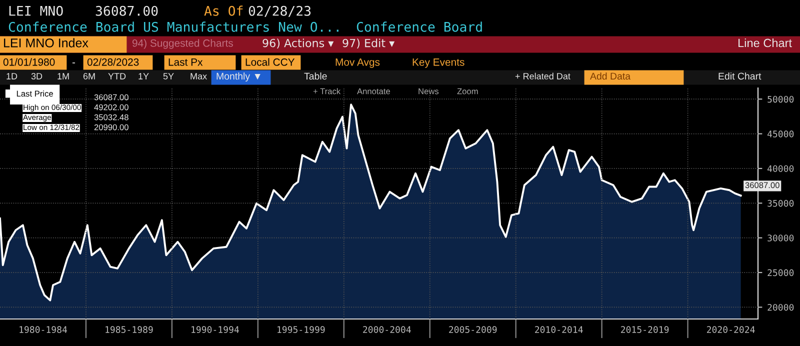  Describe the element at coordinates (559, 329) in the screenshot. I see `x-tick-label: 2010-2014` at that location.